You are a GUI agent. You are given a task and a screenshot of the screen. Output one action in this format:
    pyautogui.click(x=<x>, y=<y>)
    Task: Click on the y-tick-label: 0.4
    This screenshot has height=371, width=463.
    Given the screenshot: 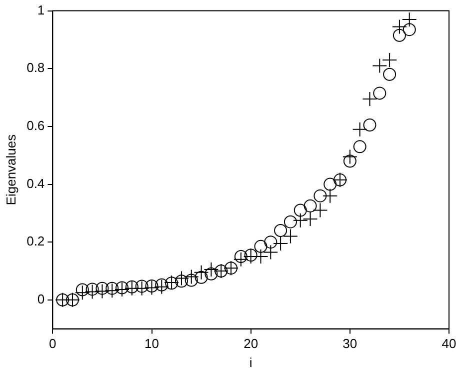 What is the action you would take?
    pyautogui.click(x=35, y=183)
    